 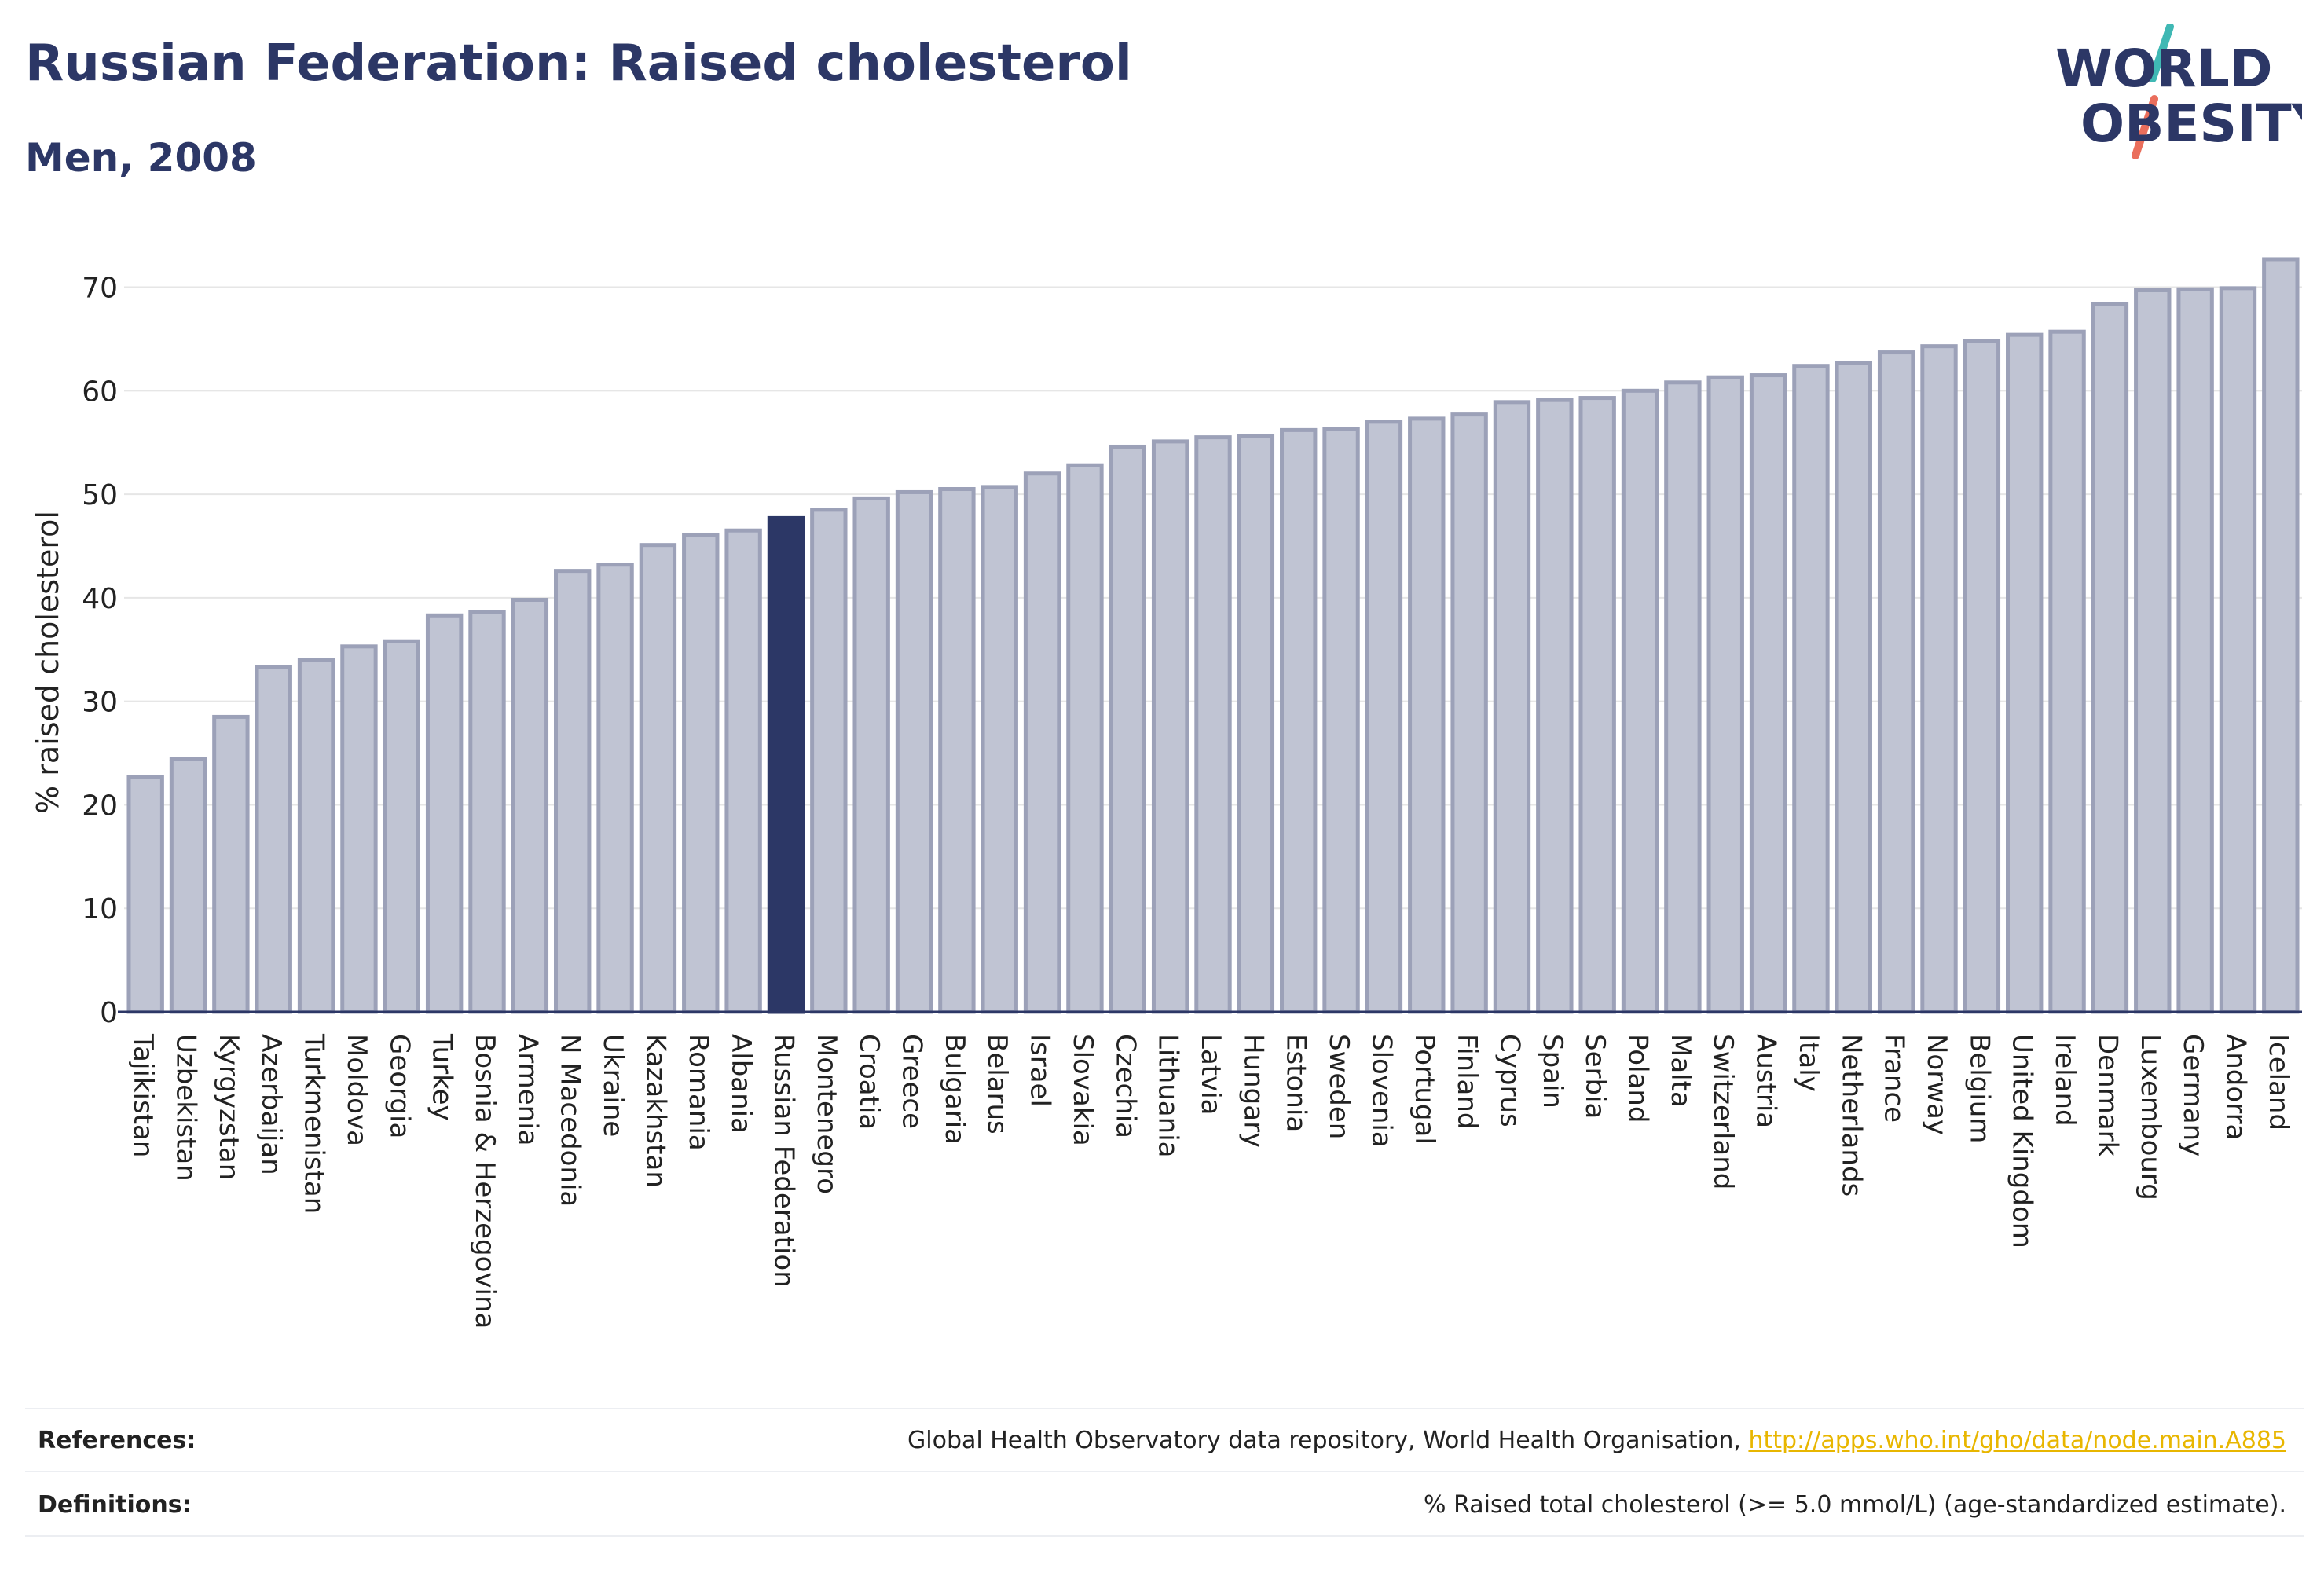 What do you see at coordinates (100, 599) in the screenshot?
I see `y-tick-label: 40` at bounding box center [100, 599].